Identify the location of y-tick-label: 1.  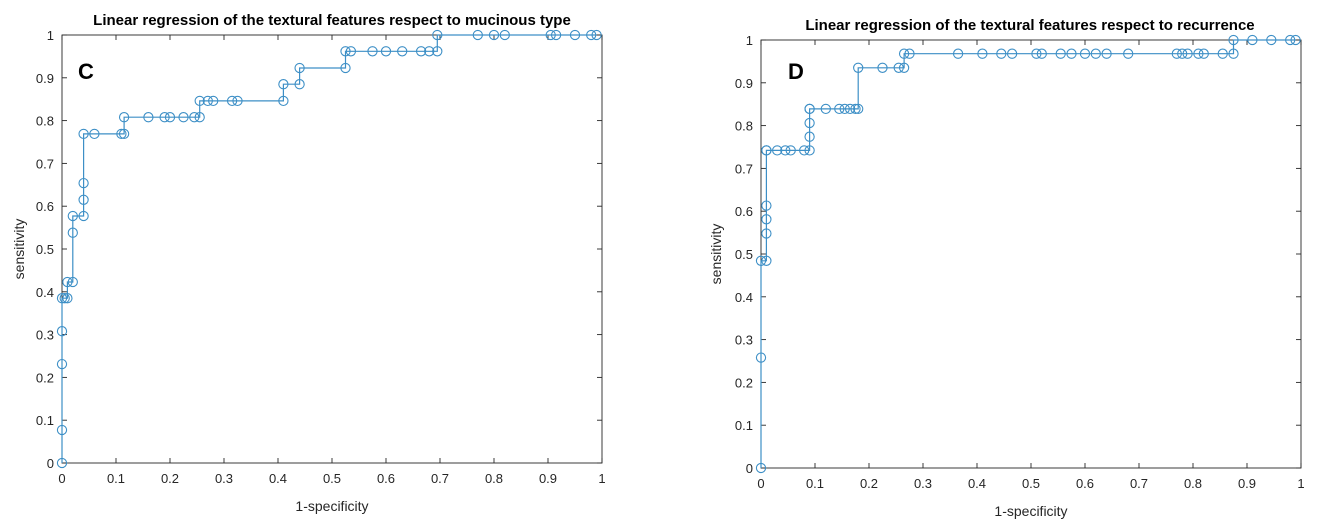
(749, 40).